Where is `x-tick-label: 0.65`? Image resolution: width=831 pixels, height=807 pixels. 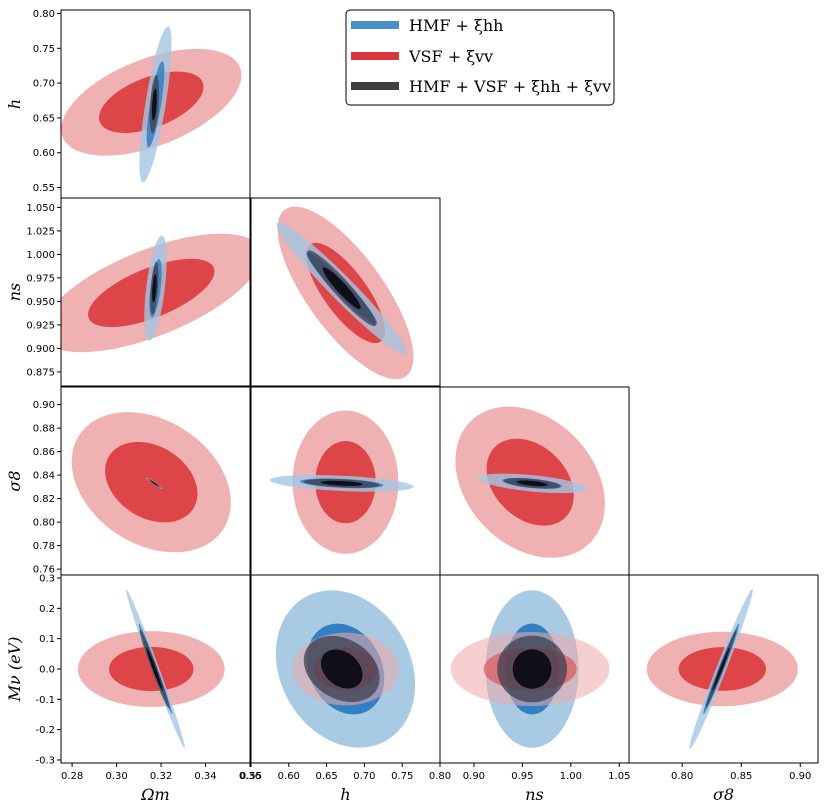 x-tick-label: 0.65 is located at coordinates (326, 776).